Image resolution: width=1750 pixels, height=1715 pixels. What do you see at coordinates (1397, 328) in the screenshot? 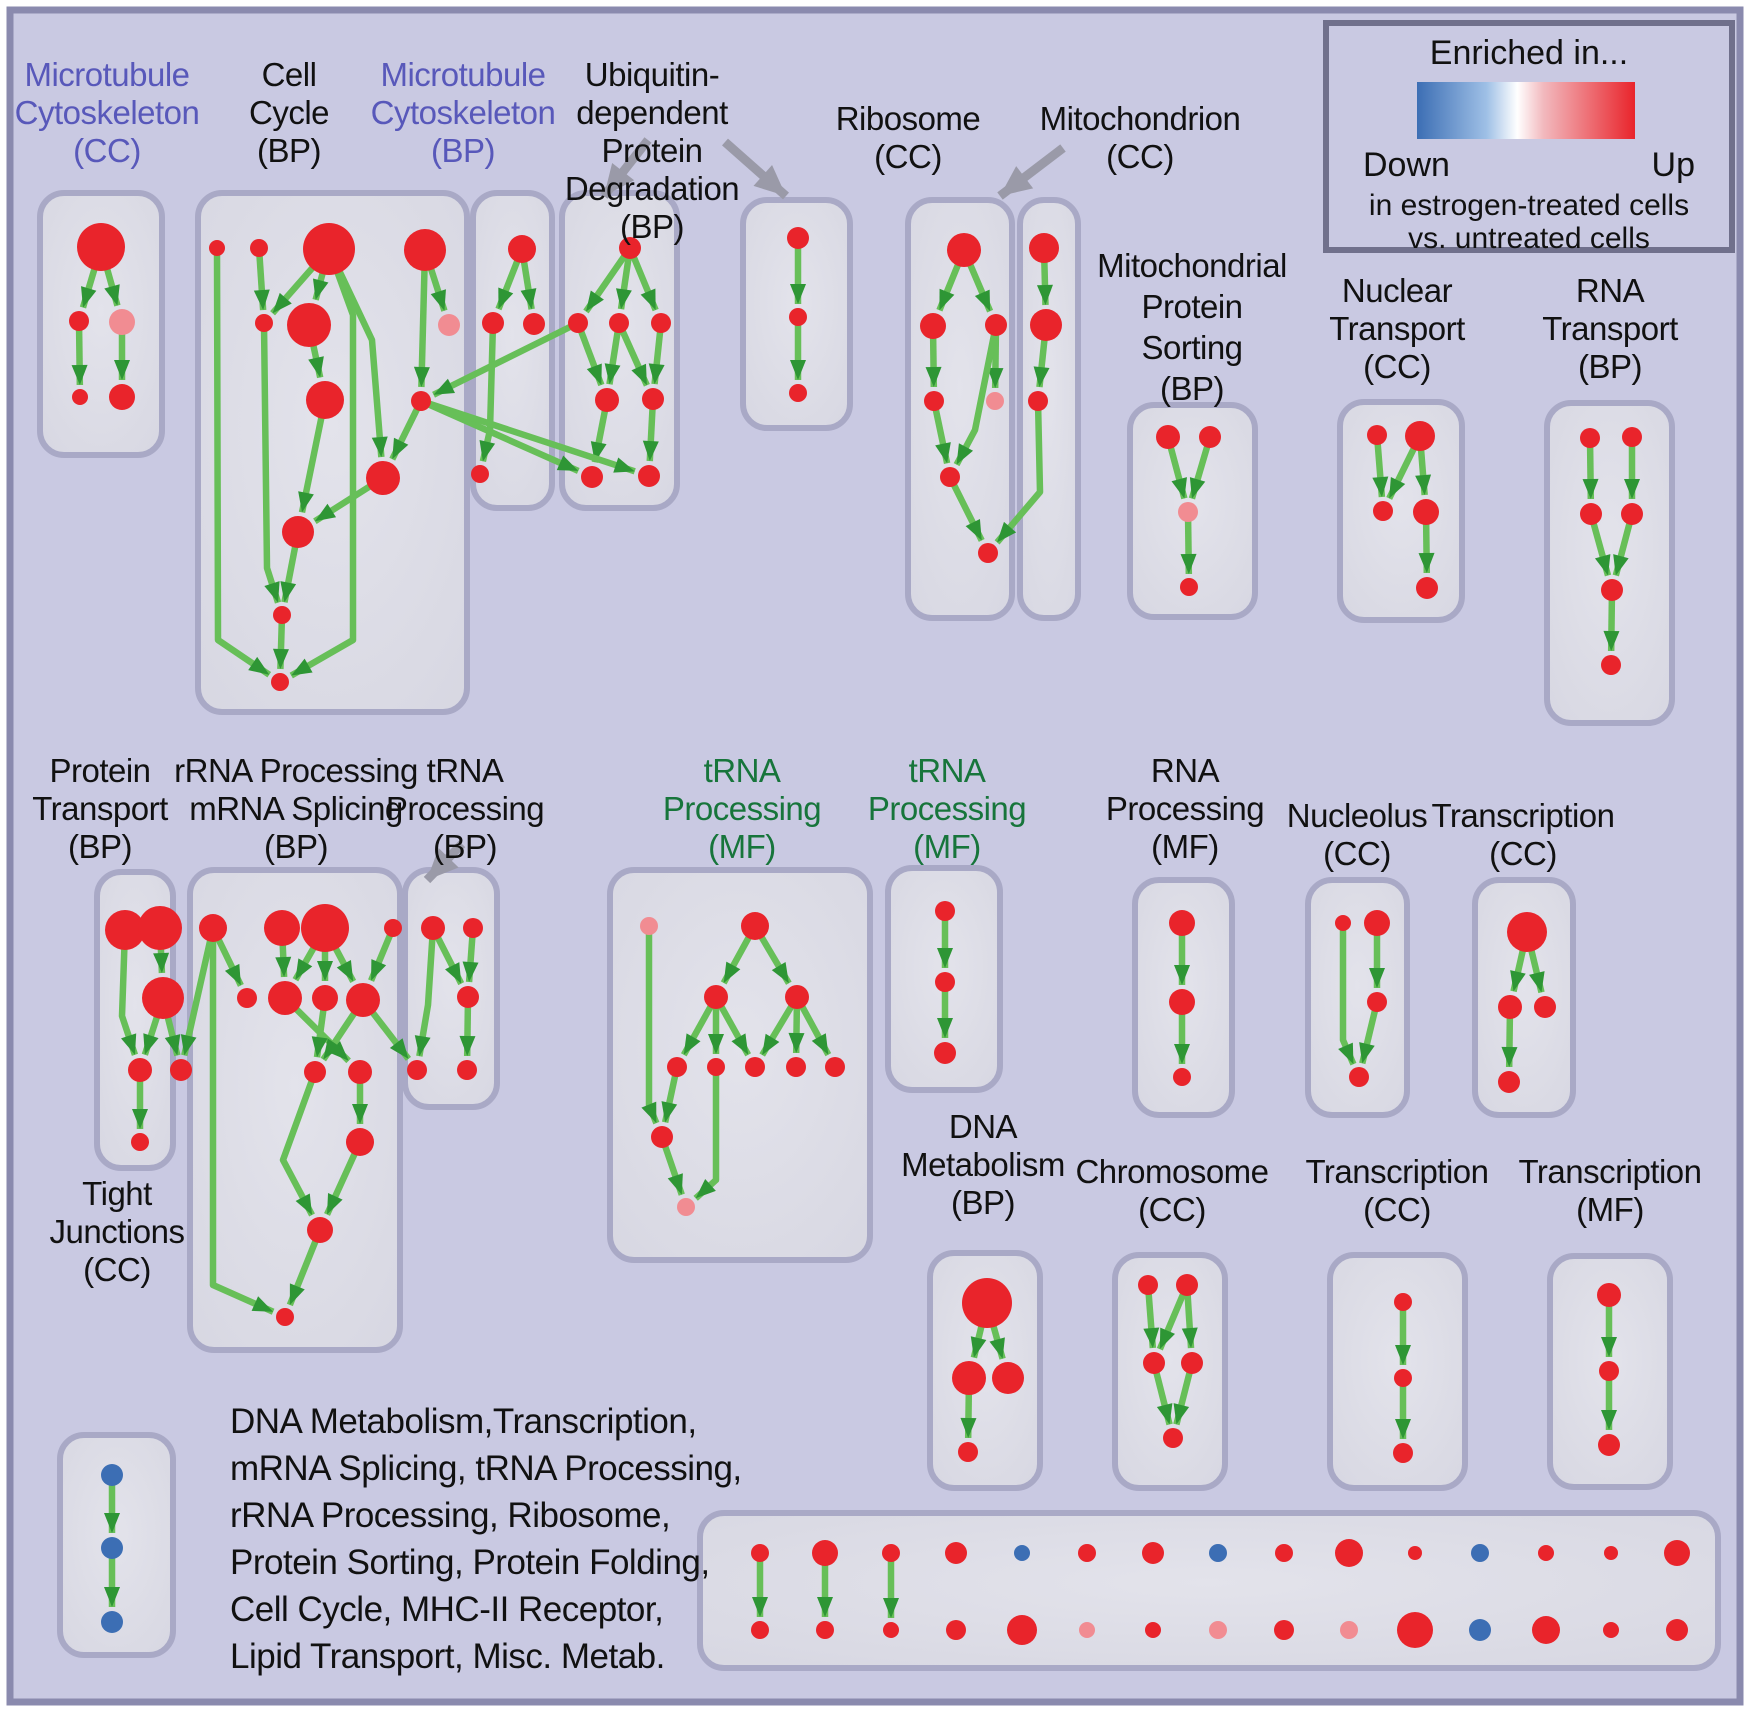
I see `label-nuclear-transport: Nuclear Transport (CC)` at bounding box center [1397, 328].